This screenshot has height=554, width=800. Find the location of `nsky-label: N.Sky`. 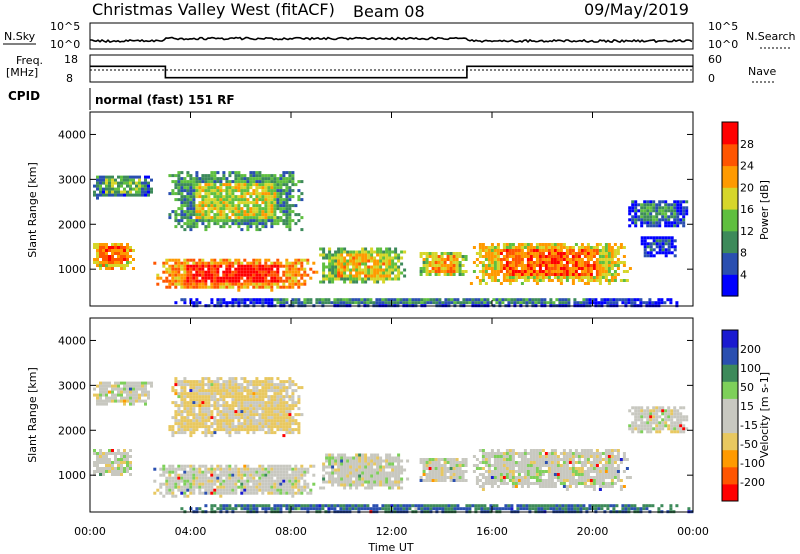

nsky-label: N.Sky is located at coordinates (20, 36).